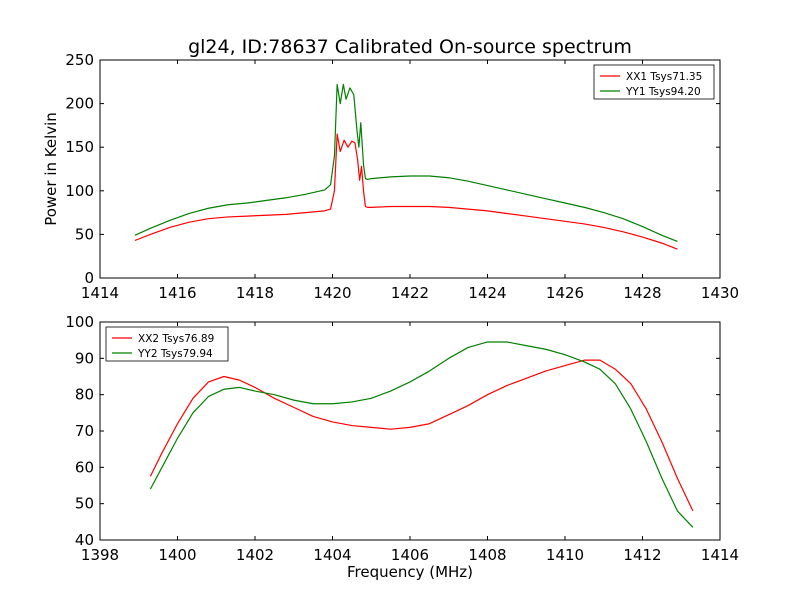 The width and height of the screenshot is (800, 604). What do you see at coordinates (100, 555) in the screenshot?
I see `bottom-x-tick-label: 1398` at bounding box center [100, 555].